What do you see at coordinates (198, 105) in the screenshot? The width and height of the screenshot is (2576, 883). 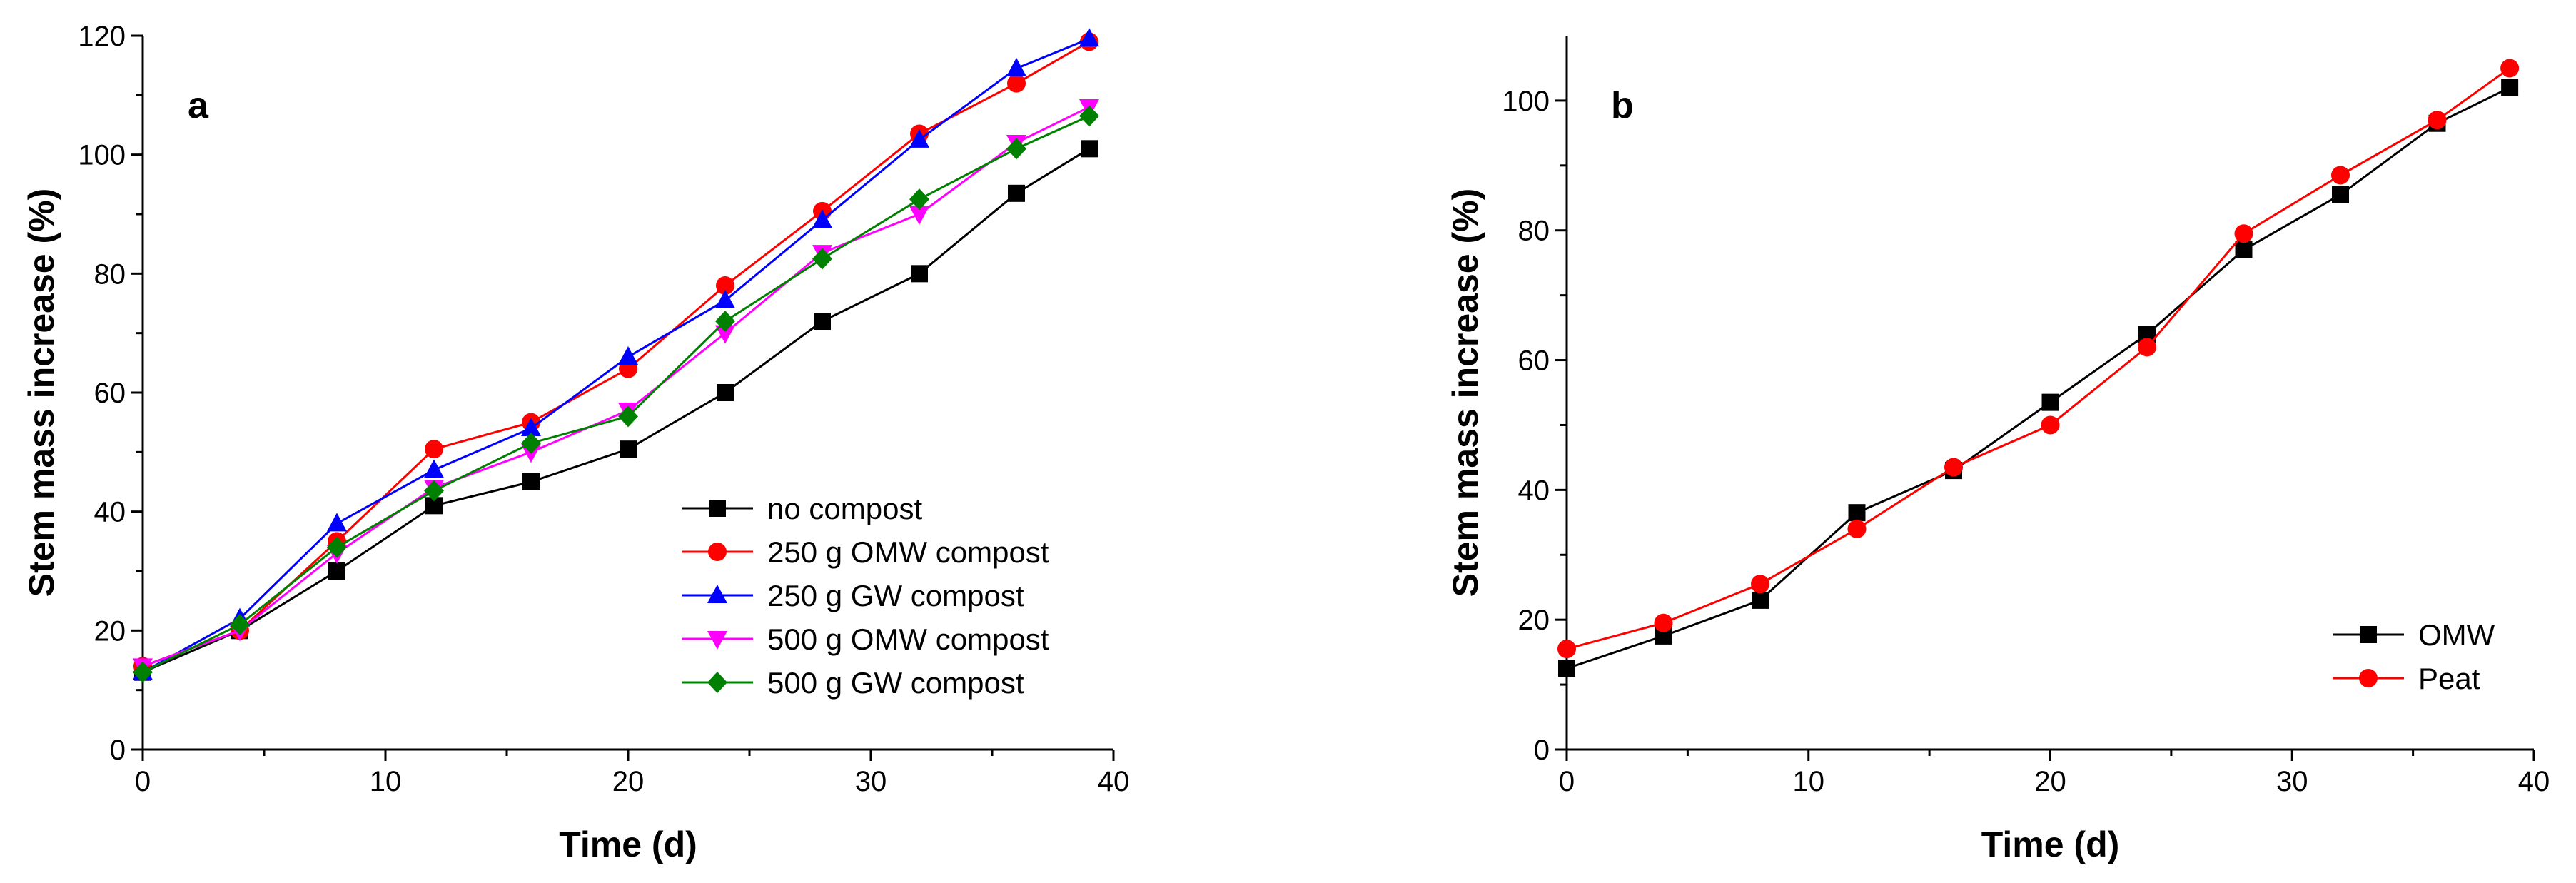 I see `panel-label: a` at bounding box center [198, 105].